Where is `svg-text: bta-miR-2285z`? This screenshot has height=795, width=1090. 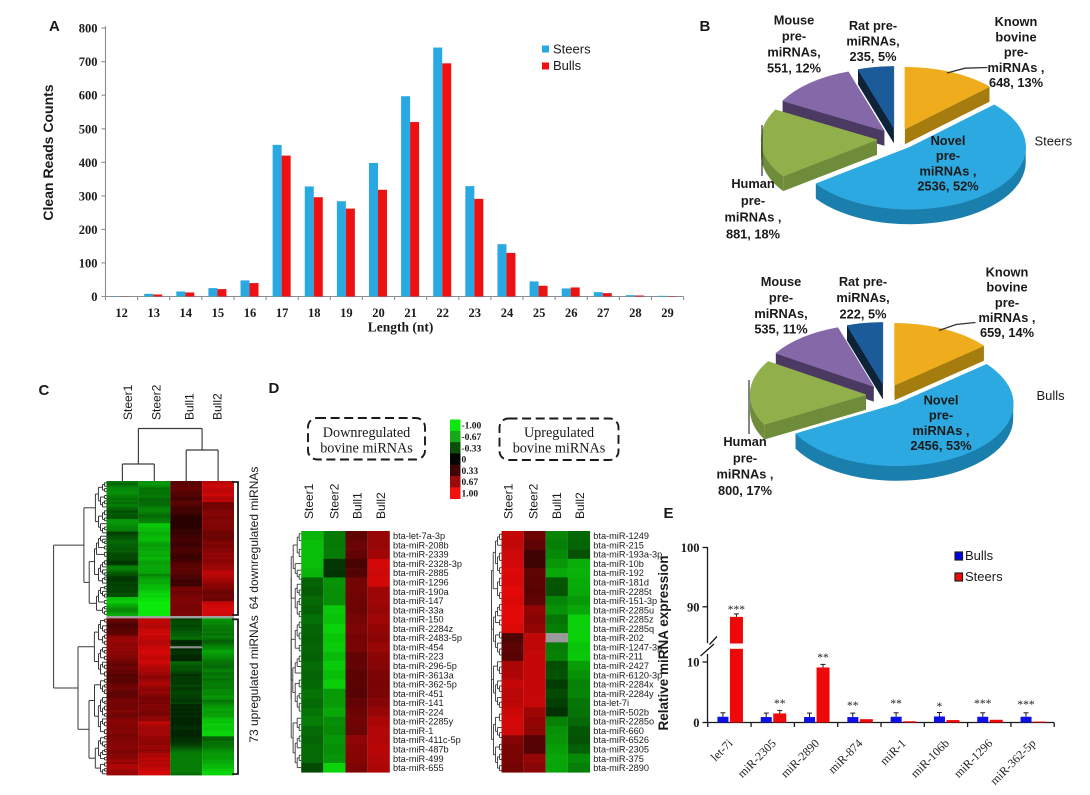
svg-text: bta-miR-2285z is located at coordinates (623, 620).